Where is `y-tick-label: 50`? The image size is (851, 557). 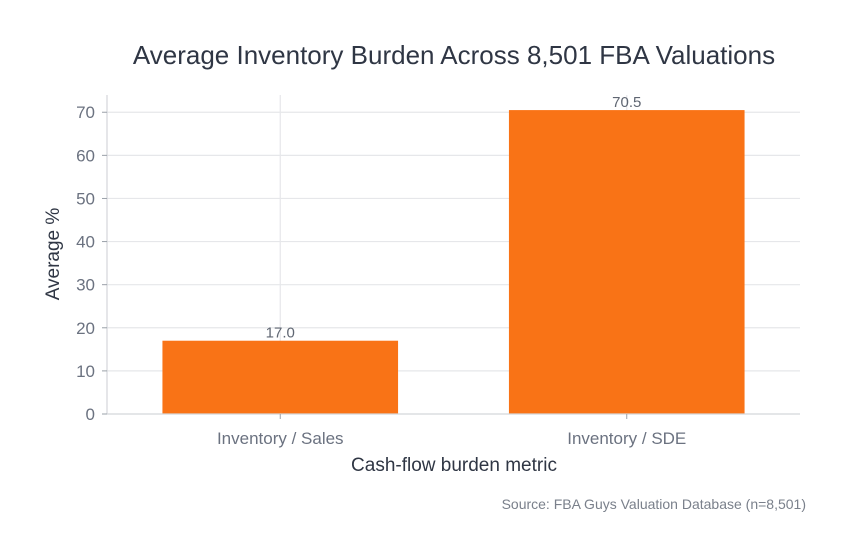
y-tick-label: 50 is located at coordinates (85, 198).